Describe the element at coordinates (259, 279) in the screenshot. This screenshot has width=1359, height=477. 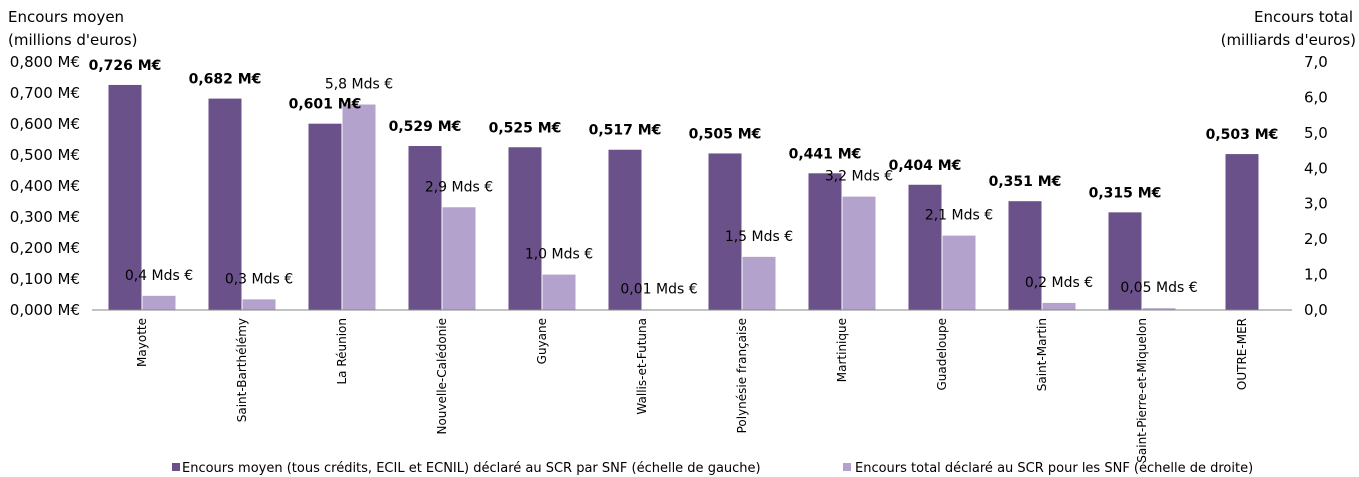
I see `data-label-series-2: 0,3 Mds €` at that location.